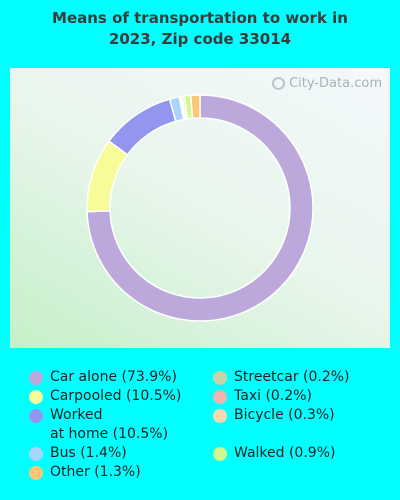 The image size is (400, 500). Describe the element at coordinates (200, 39) in the screenshot. I see `chart-title-line2: 2023, Zip code 33014` at that location.